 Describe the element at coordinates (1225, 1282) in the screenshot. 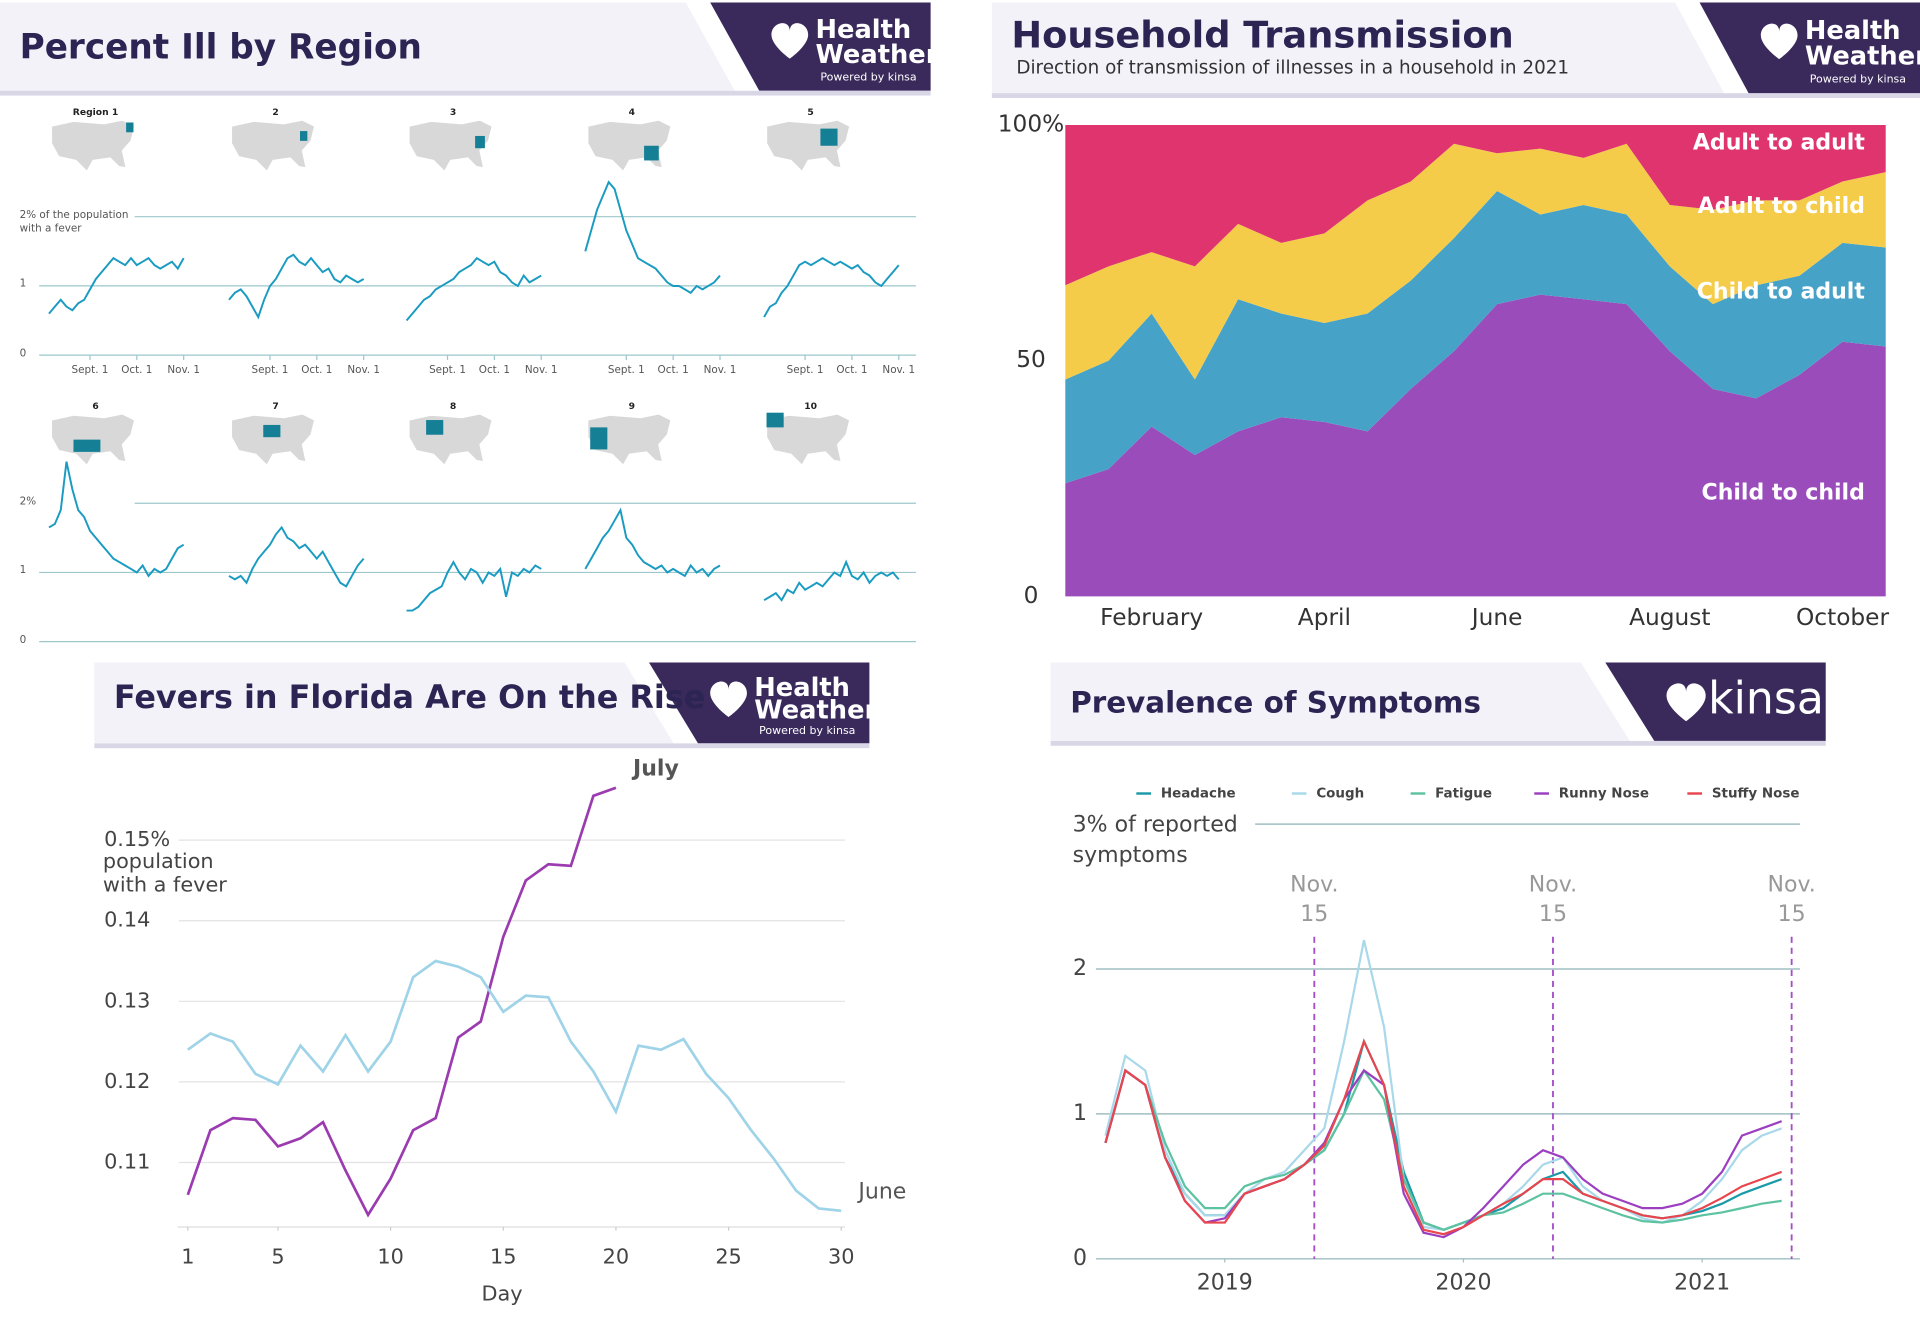

I see `x-tick-label: 2019` at that location.